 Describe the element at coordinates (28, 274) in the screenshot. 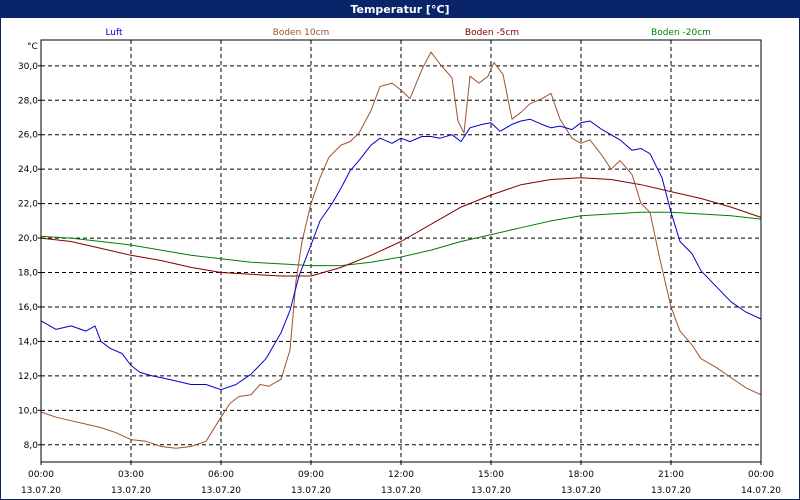

I see `y-tick-label: 18,0` at that location.